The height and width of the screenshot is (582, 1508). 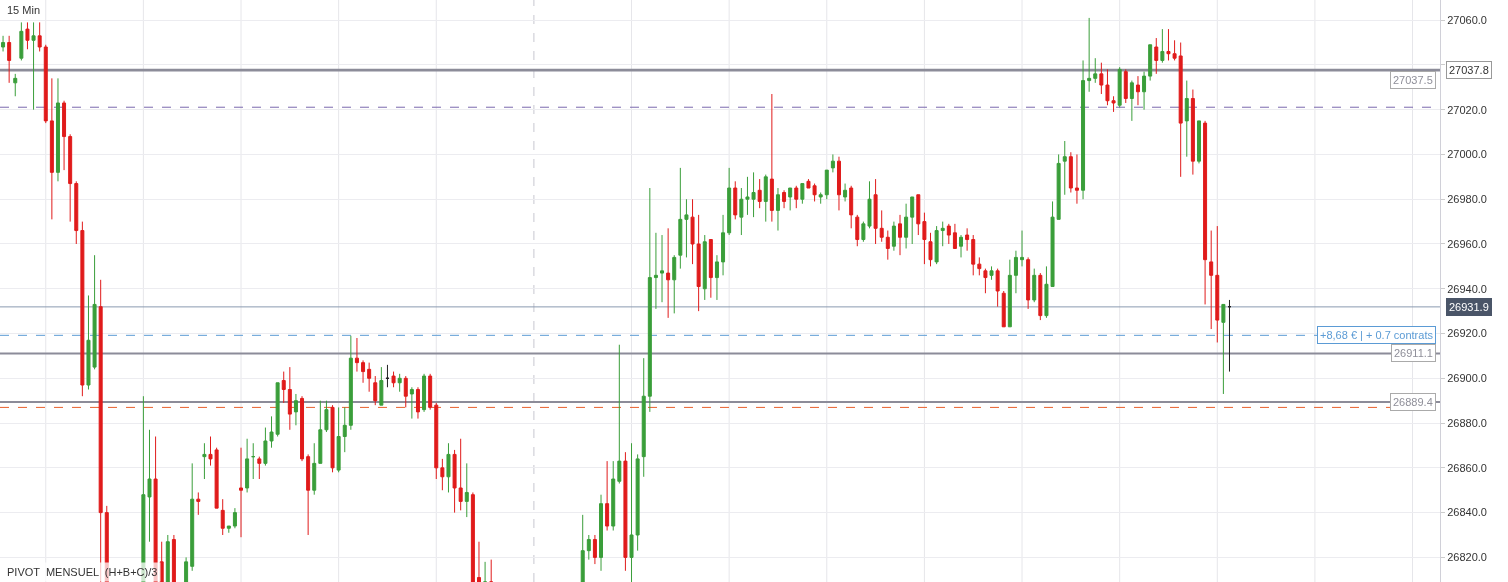 What do you see at coordinates (24, 10) in the screenshot?
I see `annotation: 15 Min` at bounding box center [24, 10].